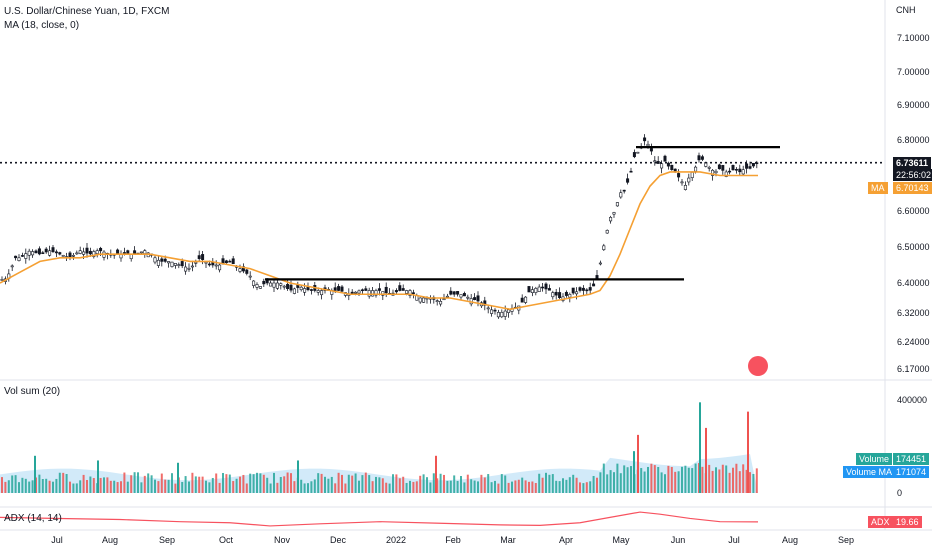  I want to click on price-tick-label: 6.17000, so click(913, 369).